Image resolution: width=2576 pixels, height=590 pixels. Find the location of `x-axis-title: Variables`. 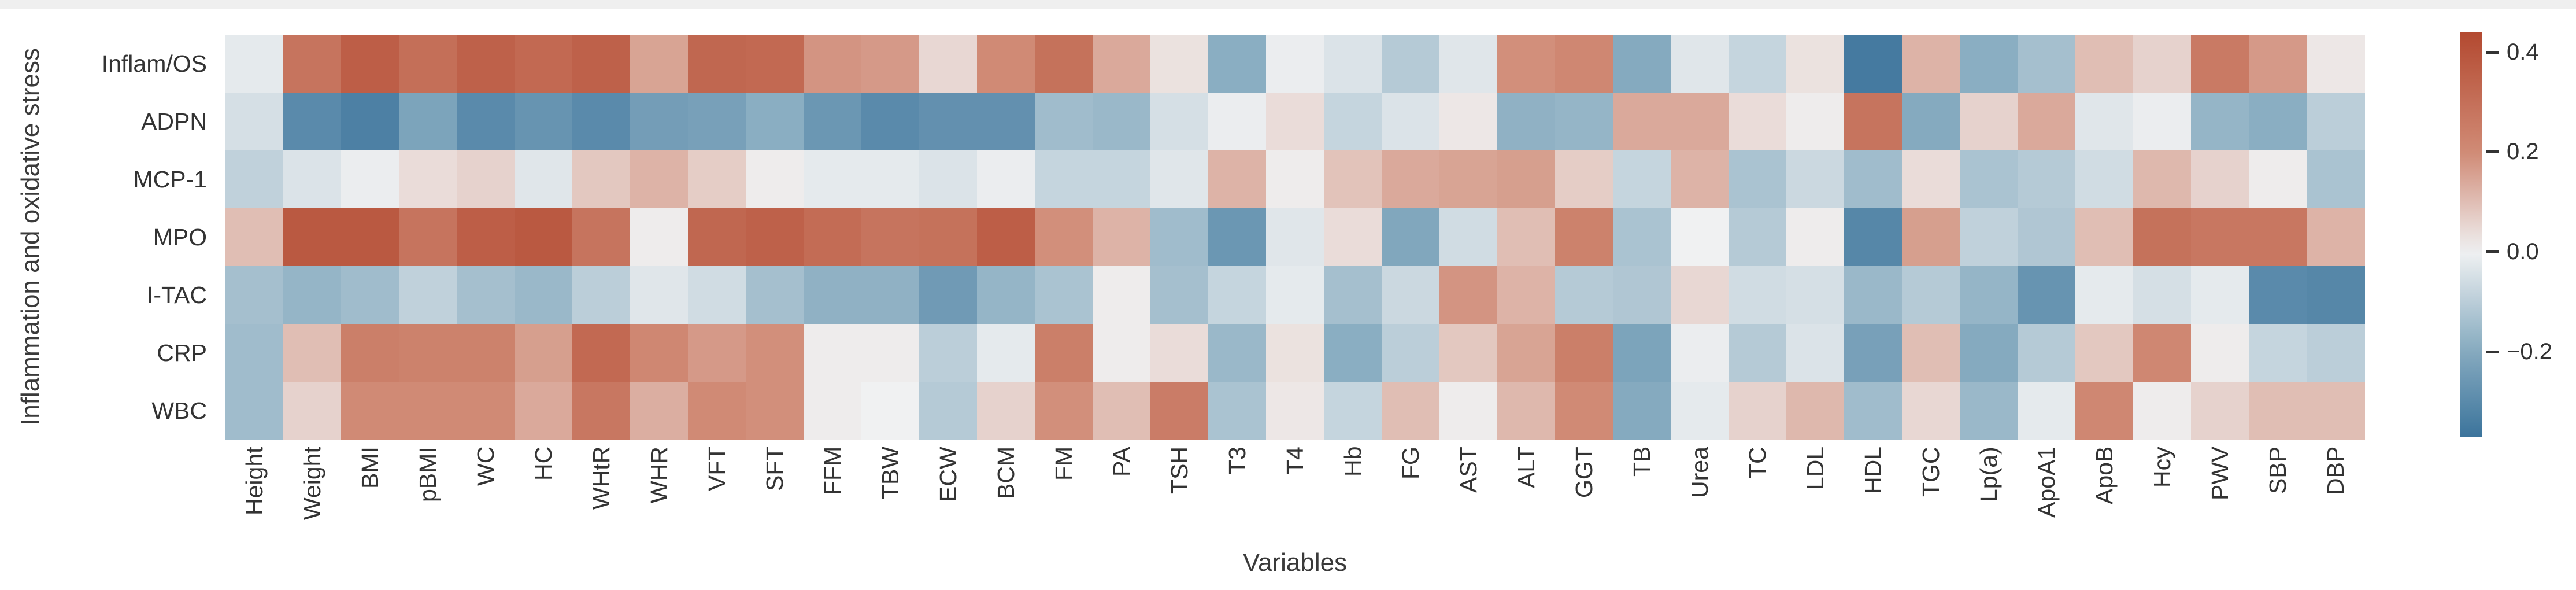

x-axis-title: Variables is located at coordinates (1295, 563).